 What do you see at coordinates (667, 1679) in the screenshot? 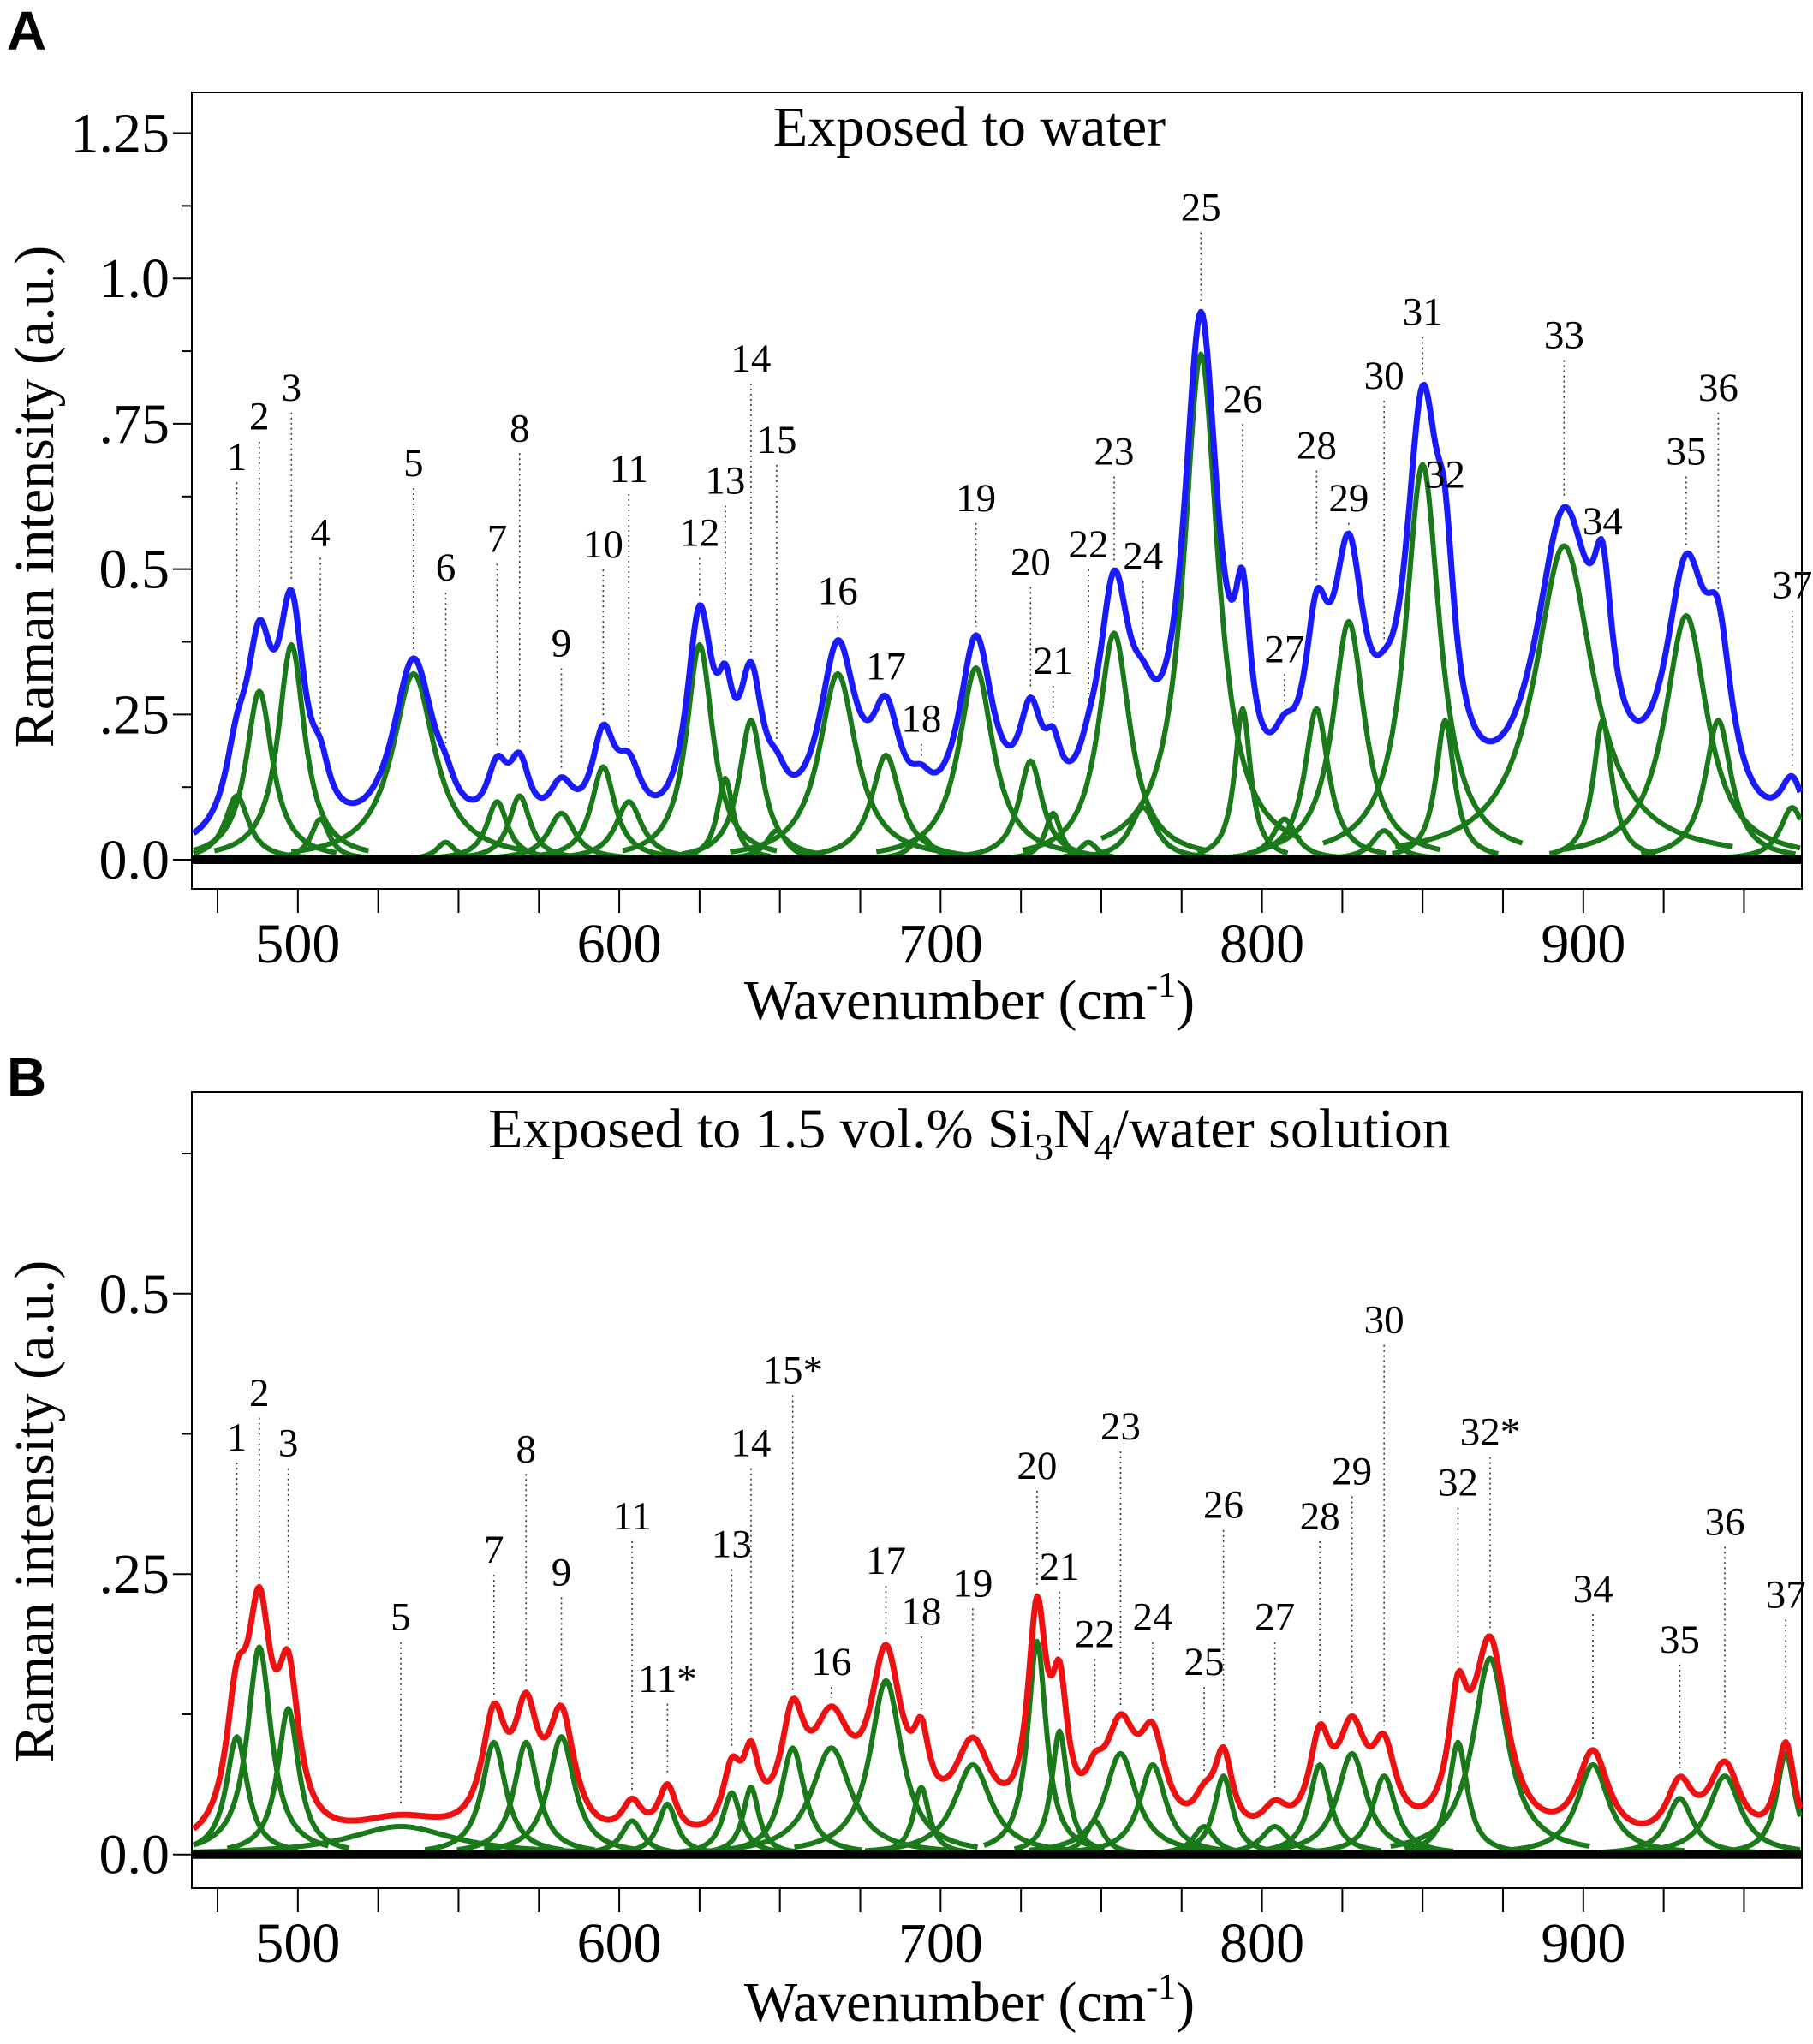
I see `peak-label-11*: 11*` at bounding box center [667, 1679].